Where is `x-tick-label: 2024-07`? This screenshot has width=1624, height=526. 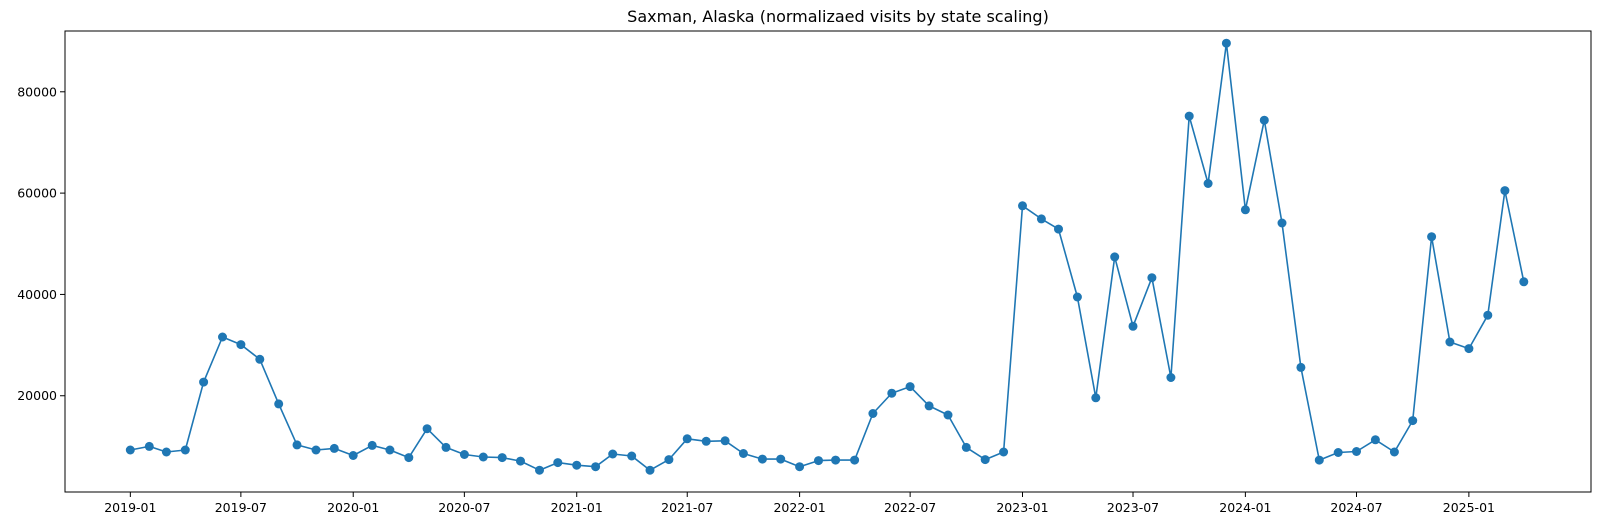
x-tick-label: 2024-07 is located at coordinates (1356, 507).